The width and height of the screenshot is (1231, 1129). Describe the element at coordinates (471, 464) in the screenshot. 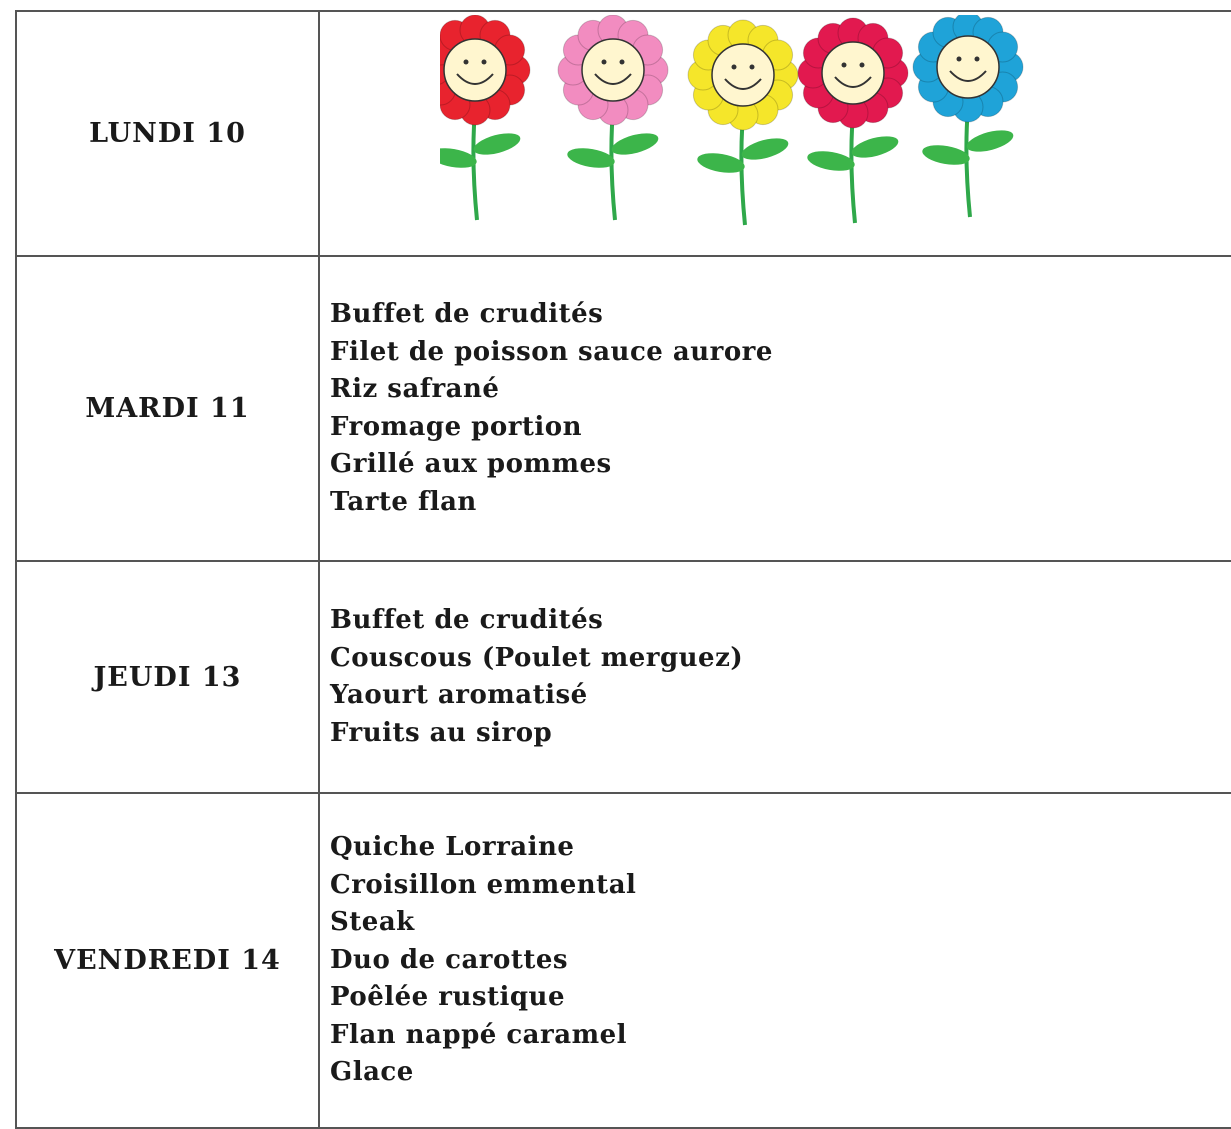

I see `menu-item: Grillé aux pommes` at that location.